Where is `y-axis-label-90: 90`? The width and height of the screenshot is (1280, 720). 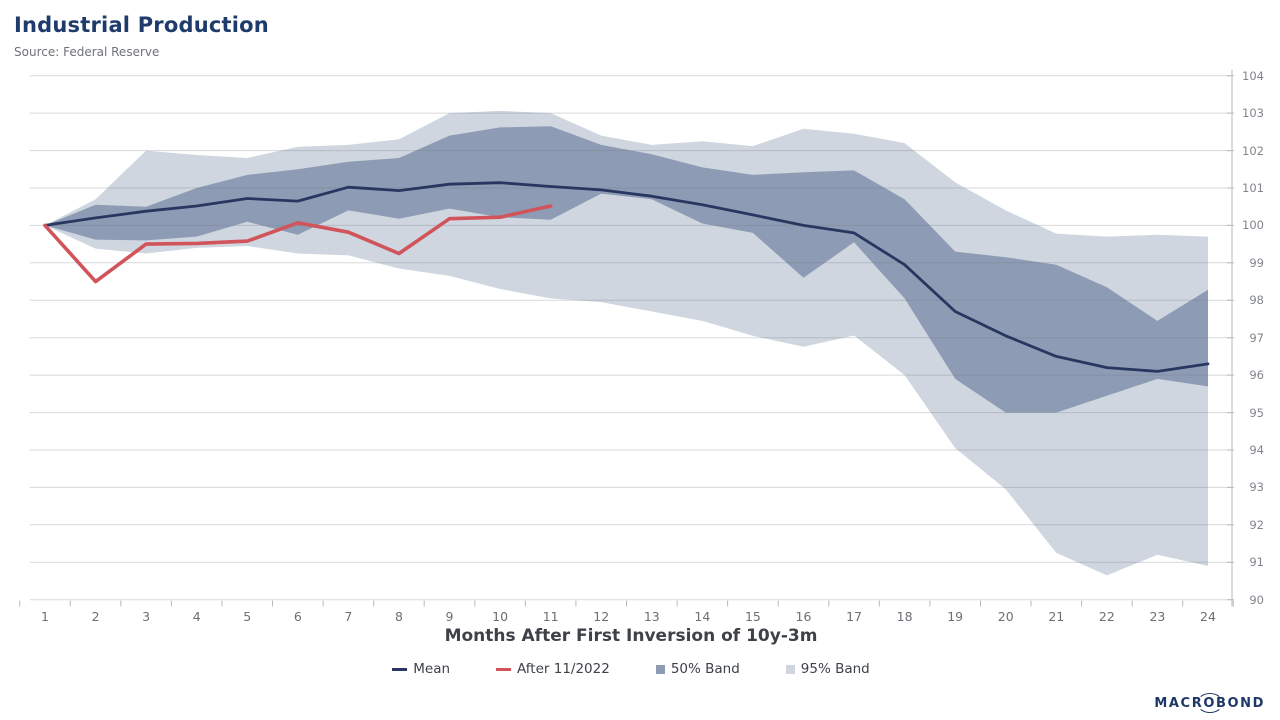 y-axis-label-90: 90 is located at coordinates (1256, 599).